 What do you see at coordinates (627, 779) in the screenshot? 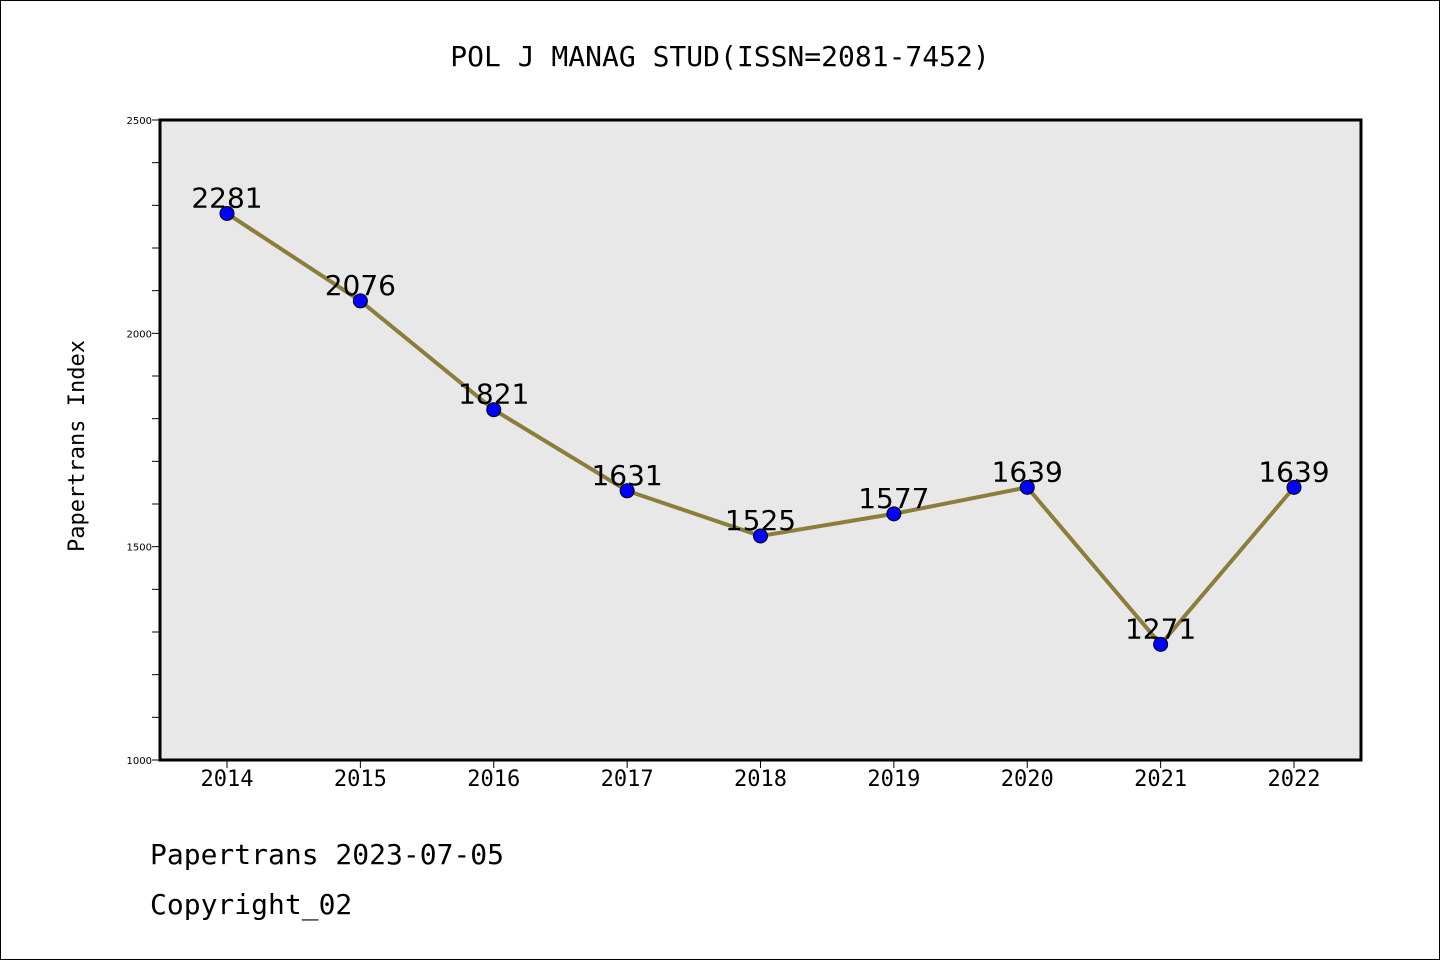
I see `x-tick-label: 2017` at bounding box center [627, 779].